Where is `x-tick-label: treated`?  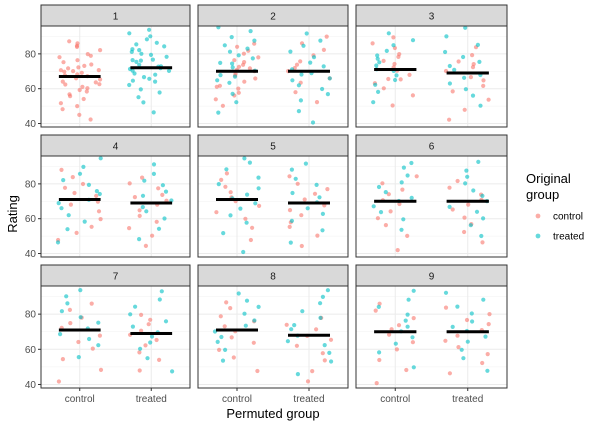
x-tick-label: treated is located at coordinates (308, 399).